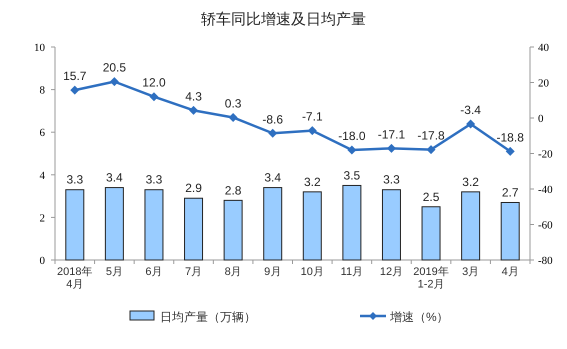 This screenshot has height=349, width=567. What do you see at coordinates (312, 272) in the screenshot?
I see `x-tick-label: 10月` at bounding box center [312, 272].